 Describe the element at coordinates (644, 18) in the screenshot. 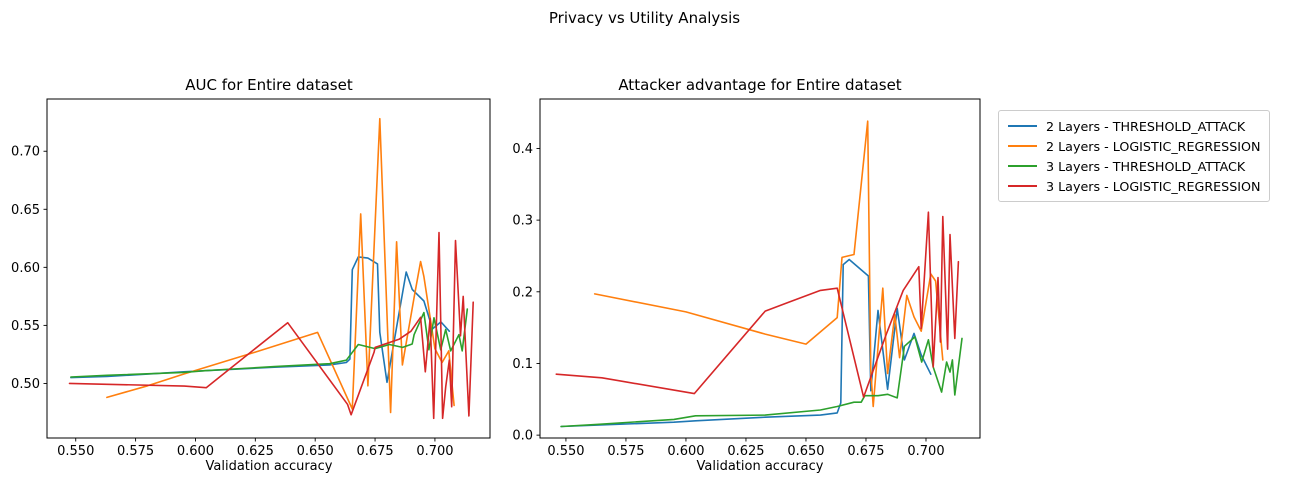

I see `figure-suptitle: Privacy vs Utility Analysis` at that location.